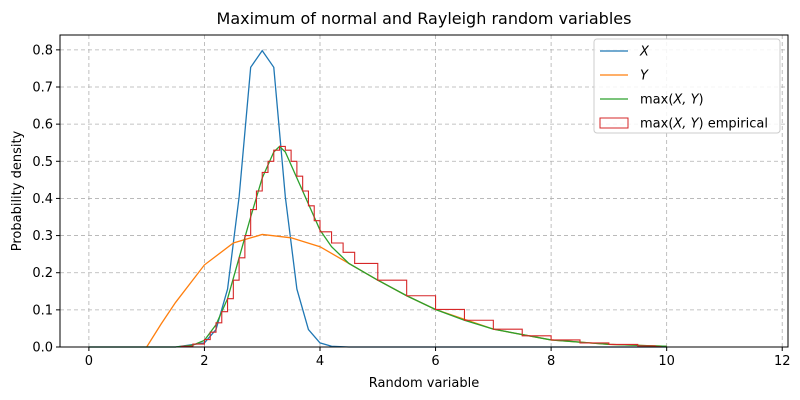 The height and width of the screenshot is (400, 800). Describe the element at coordinates (89, 361) in the screenshot. I see `x-tick-label: 0` at that location.